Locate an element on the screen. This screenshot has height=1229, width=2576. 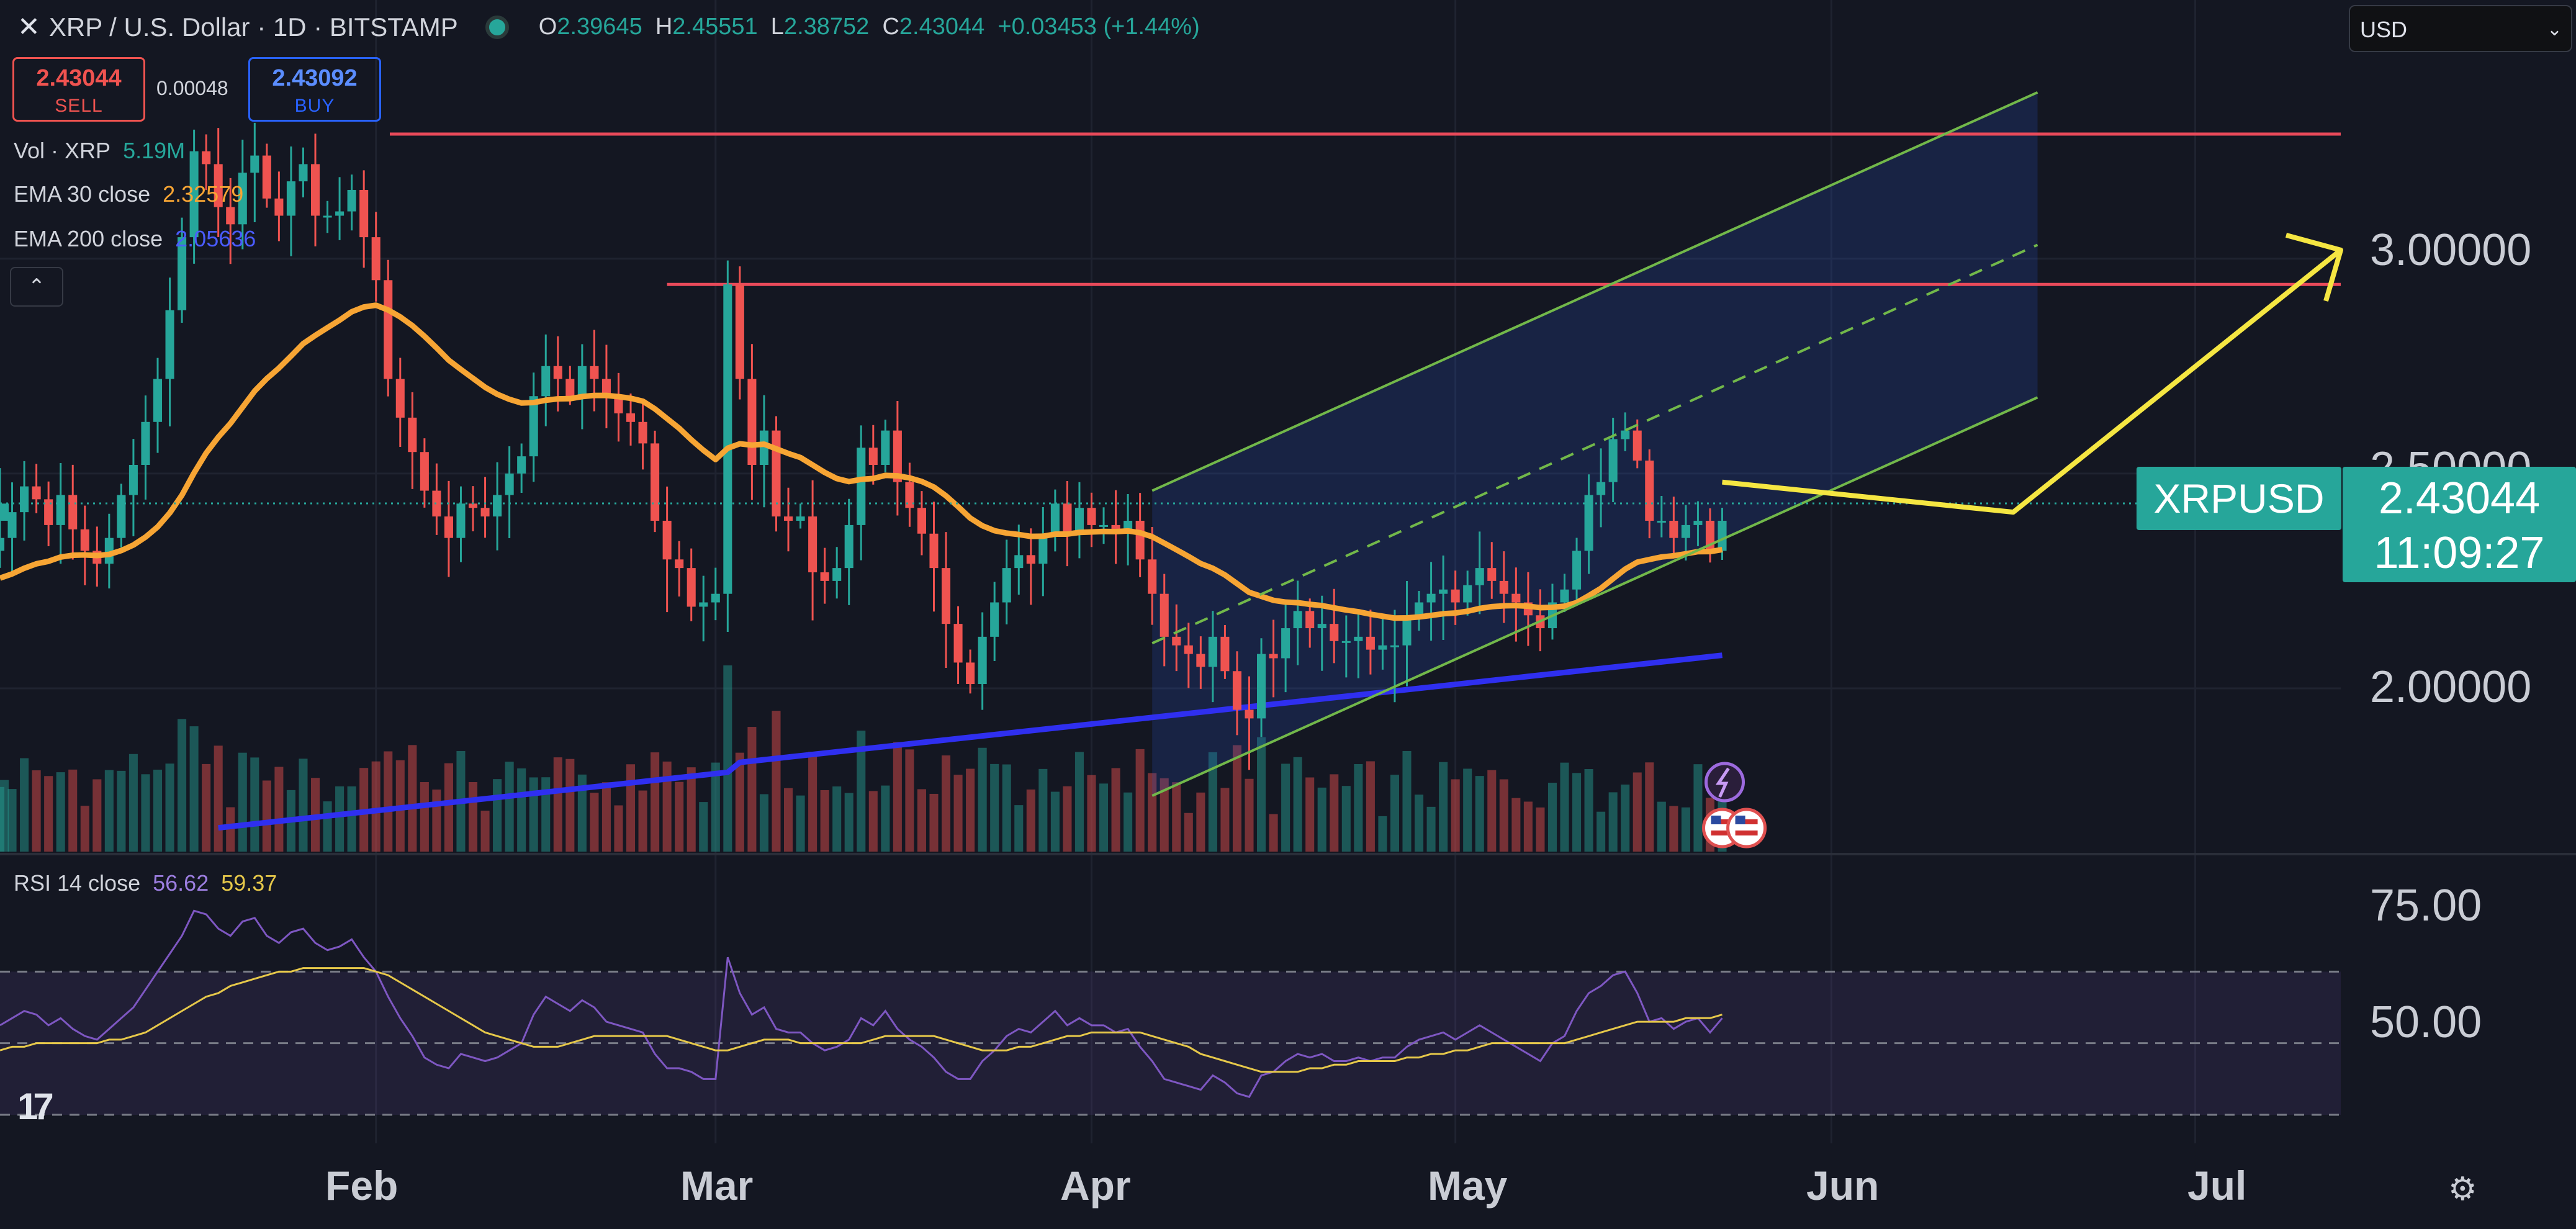
close-value: 2.43044 is located at coordinates (942, 27).